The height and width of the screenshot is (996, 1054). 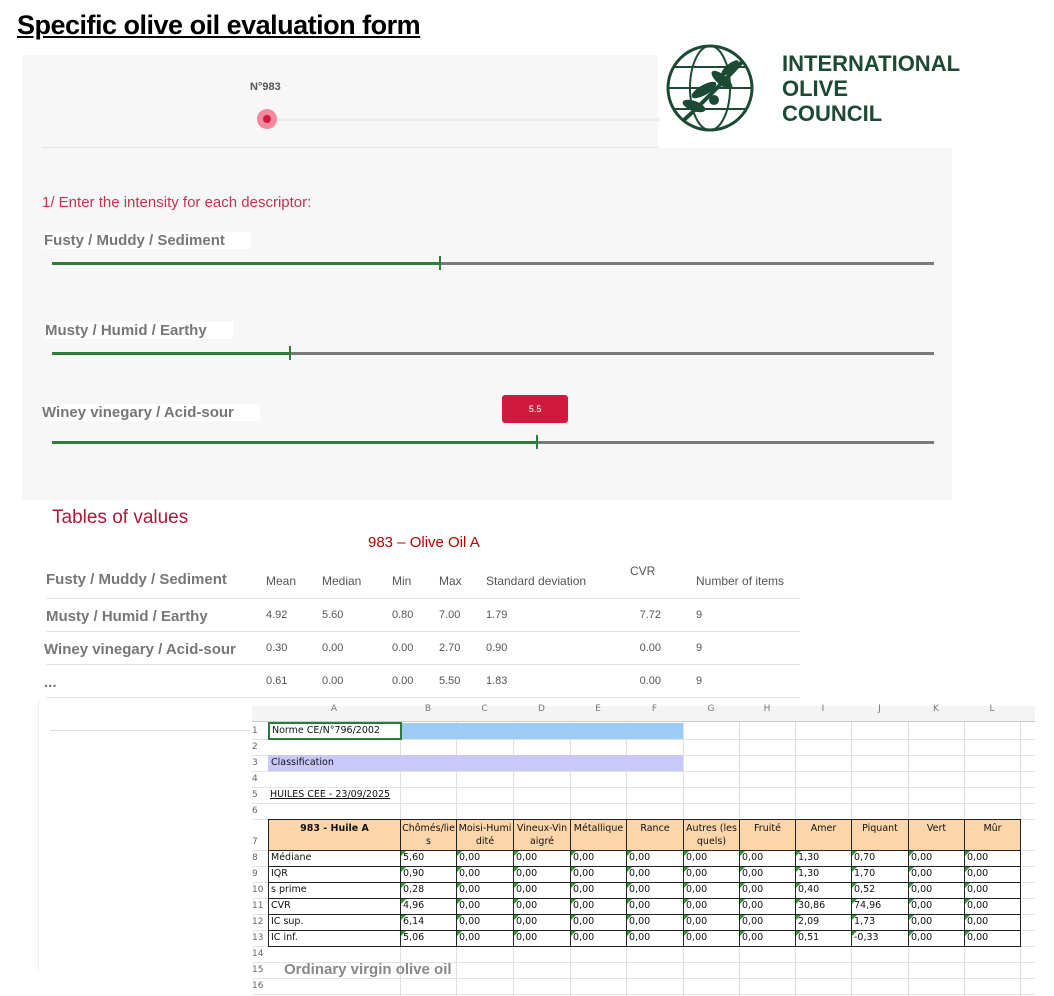 I want to click on sheet-cell: 0,70, so click(x=880, y=858).